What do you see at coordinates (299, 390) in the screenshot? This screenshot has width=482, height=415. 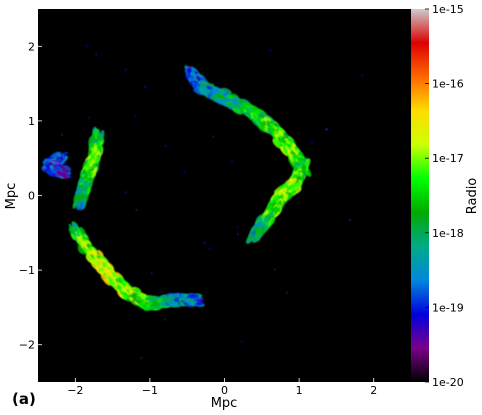 I see `x-tick-label: 1` at bounding box center [299, 390].